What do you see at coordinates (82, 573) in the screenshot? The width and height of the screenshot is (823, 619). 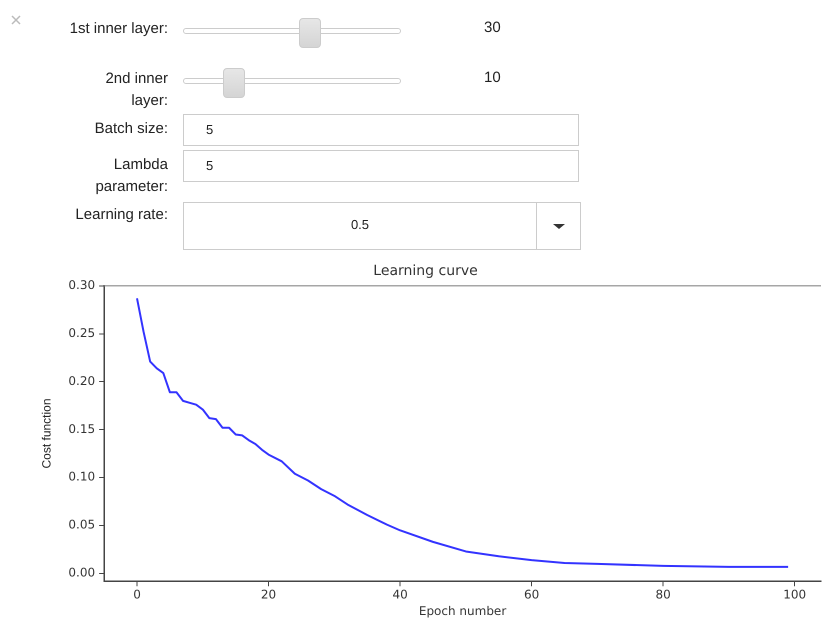 I see `y-tick-label: 0.00` at bounding box center [82, 573].